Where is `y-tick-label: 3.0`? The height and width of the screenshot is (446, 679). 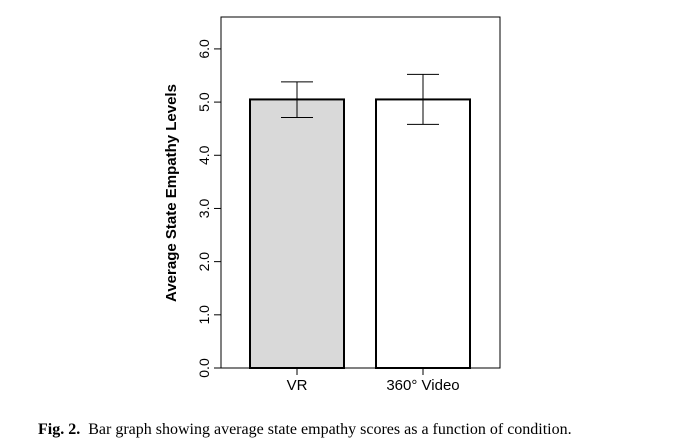
y-tick-label: 3.0 is located at coordinates (204, 209).